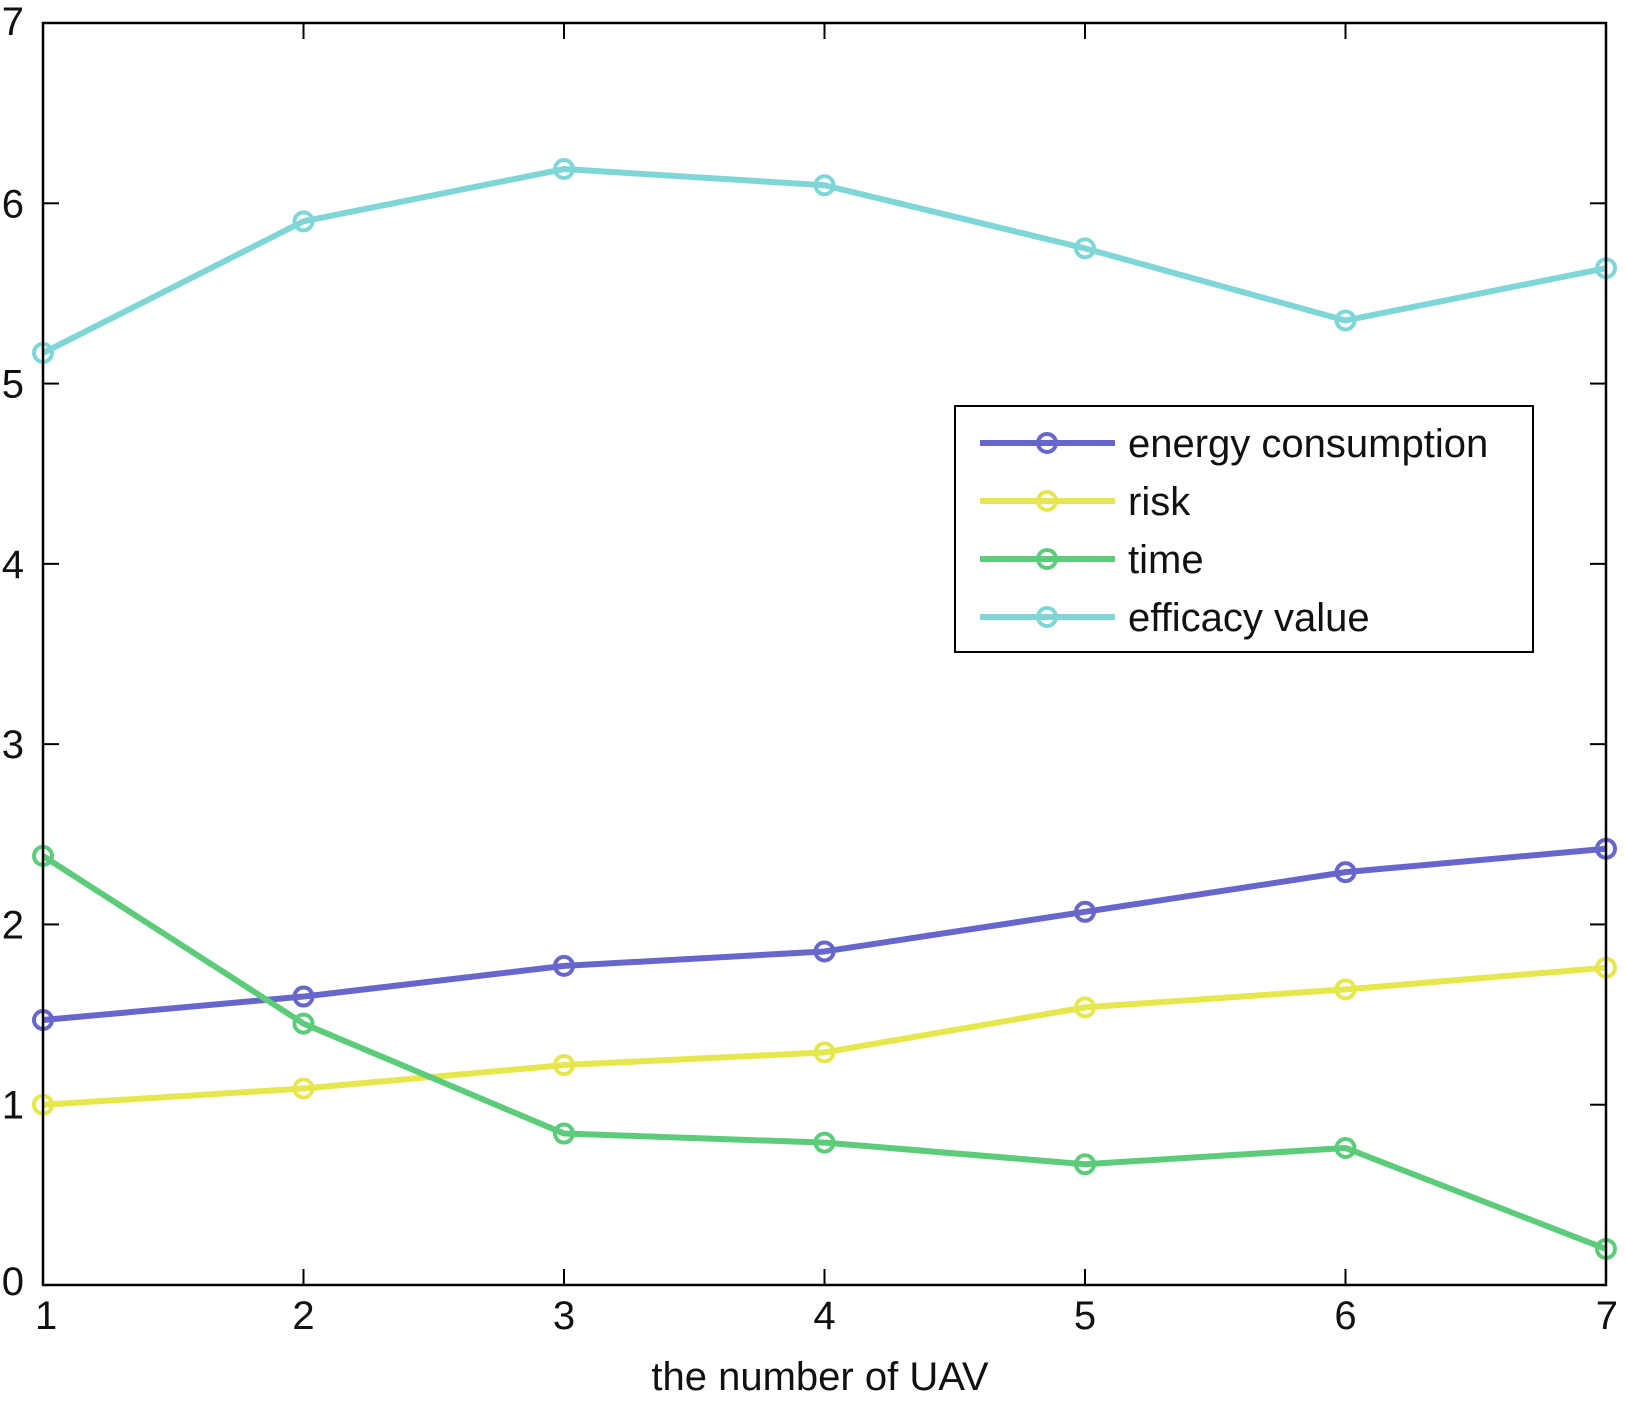 Image resolution: width=1626 pixels, height=1403 pixels. What do you see at coordinates (13, 385) in the screenshot?
I see `y-tick-label: 5` at bounding box center [13, 385].